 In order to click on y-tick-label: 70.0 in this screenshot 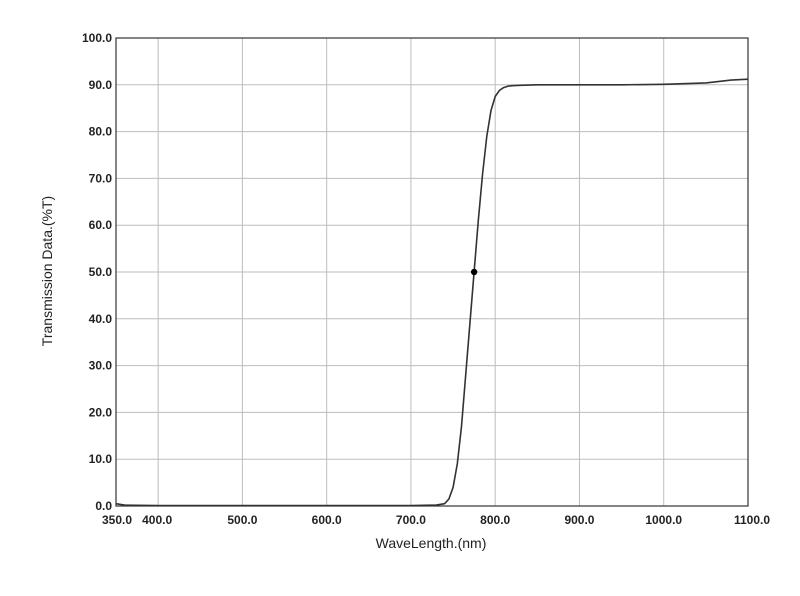, I will do `click(101, 178)`.